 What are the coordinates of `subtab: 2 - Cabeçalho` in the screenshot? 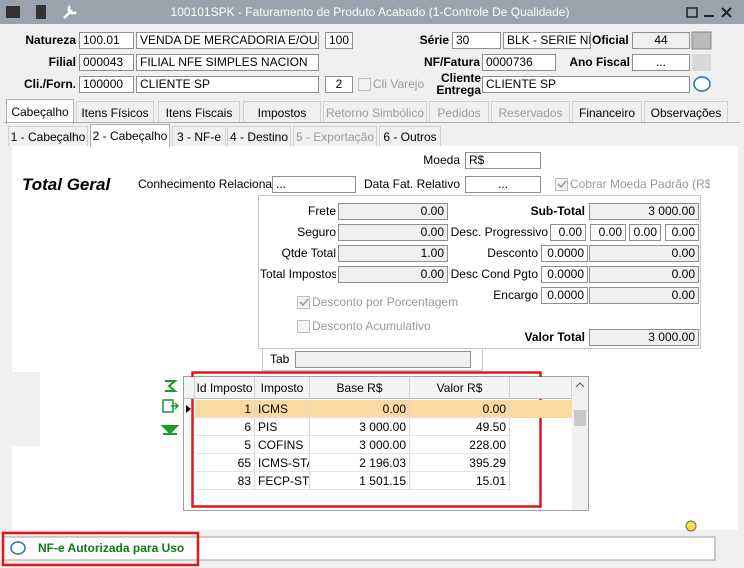 It's located at (130, 135).